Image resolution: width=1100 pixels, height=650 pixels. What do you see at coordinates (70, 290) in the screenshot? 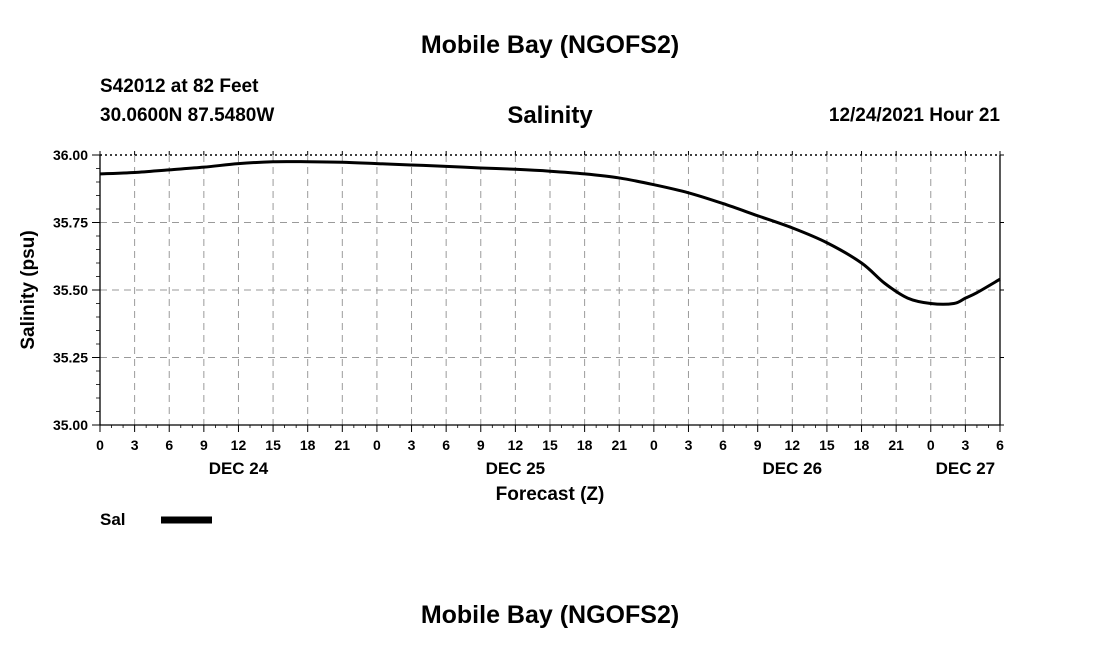
I see `y-tick-label: 35.50` at bounding box center [70, 290].